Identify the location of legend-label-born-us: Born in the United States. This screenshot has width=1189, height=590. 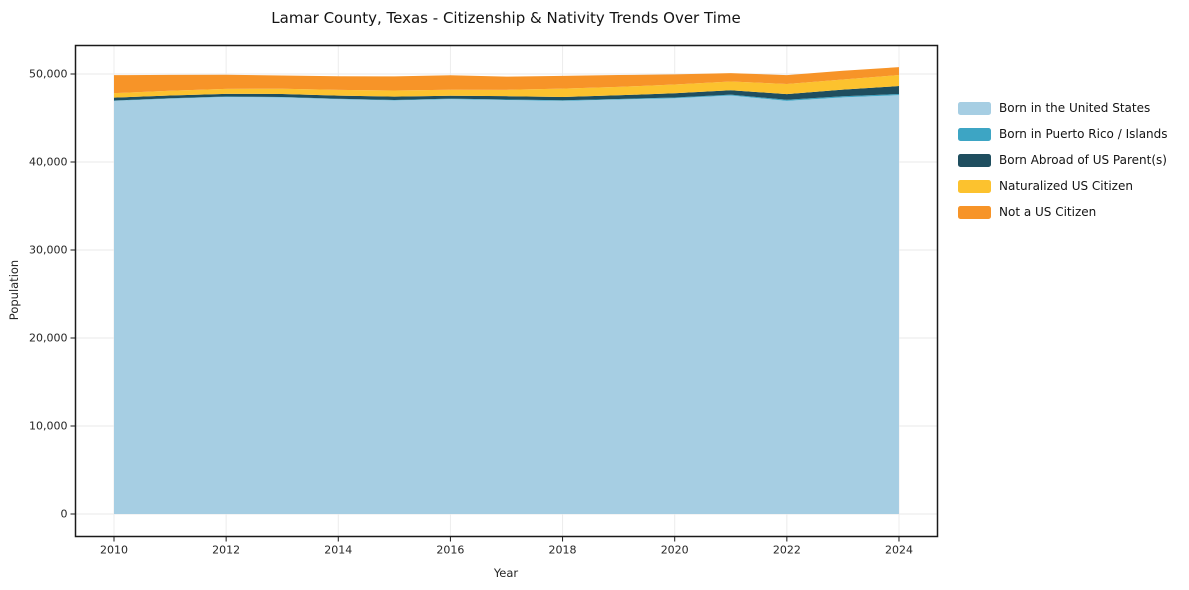
(1075, 108).